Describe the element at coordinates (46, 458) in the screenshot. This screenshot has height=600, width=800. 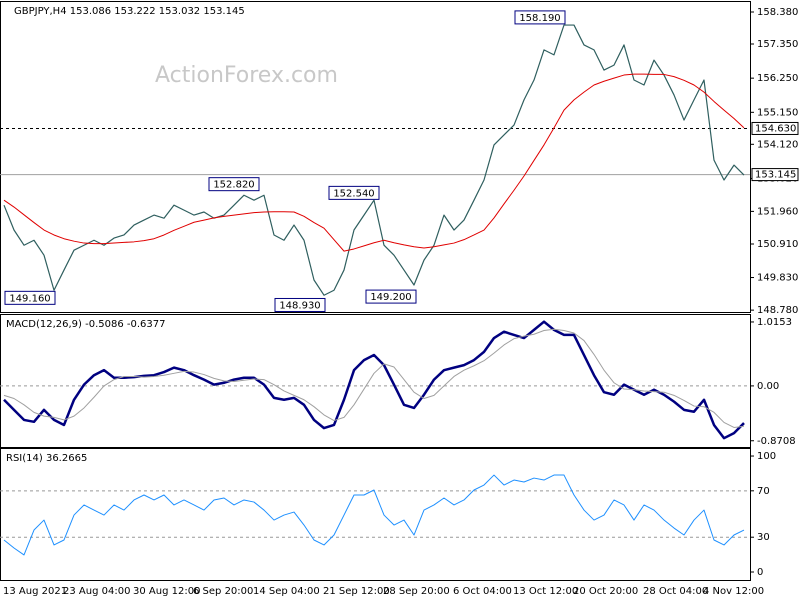
I see `panel-title: RSI(14) 36.2665` at that location.